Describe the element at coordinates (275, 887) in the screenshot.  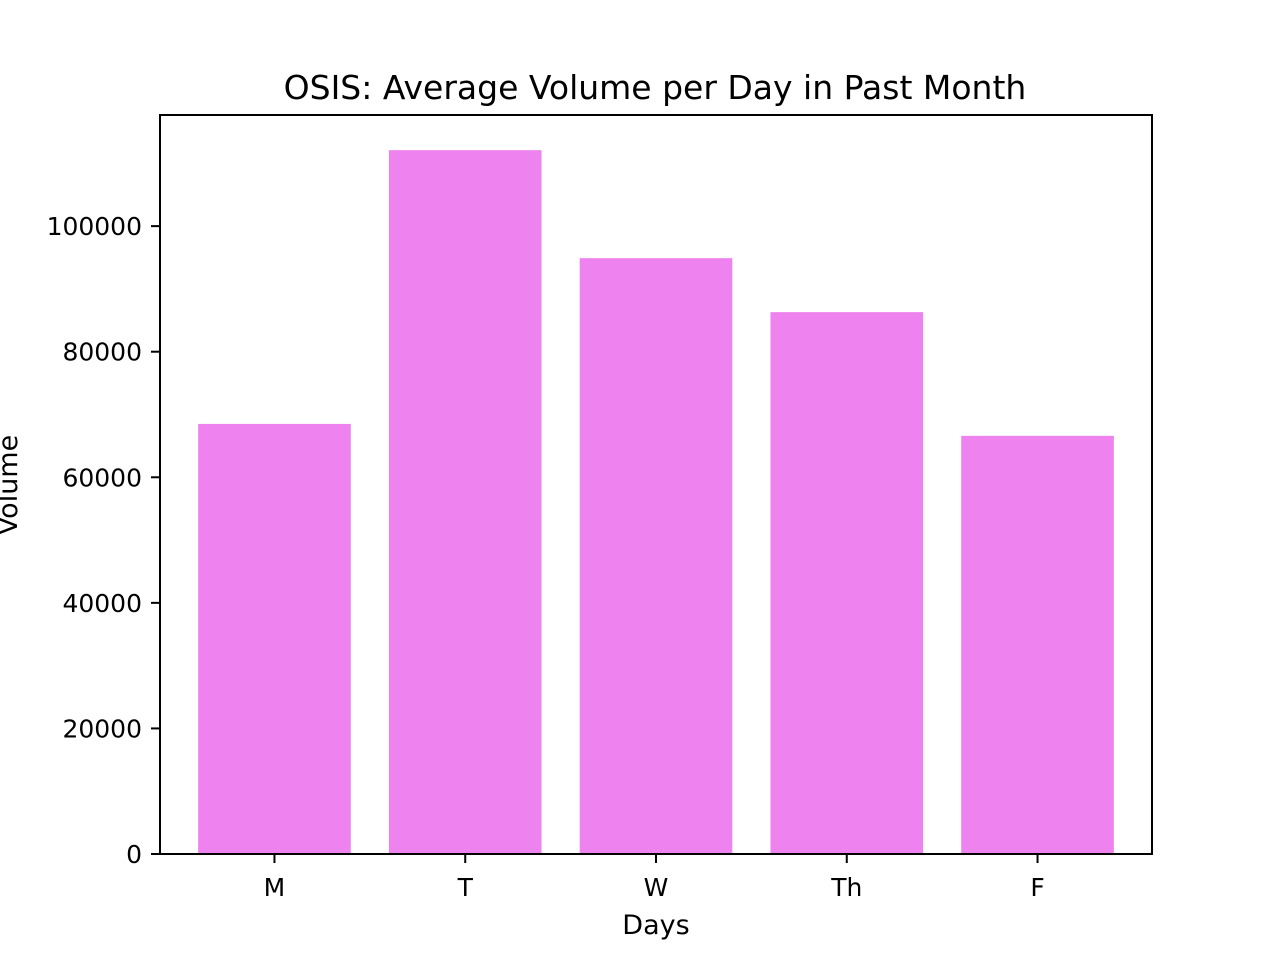
I see `x-tick-label: M` at that location.